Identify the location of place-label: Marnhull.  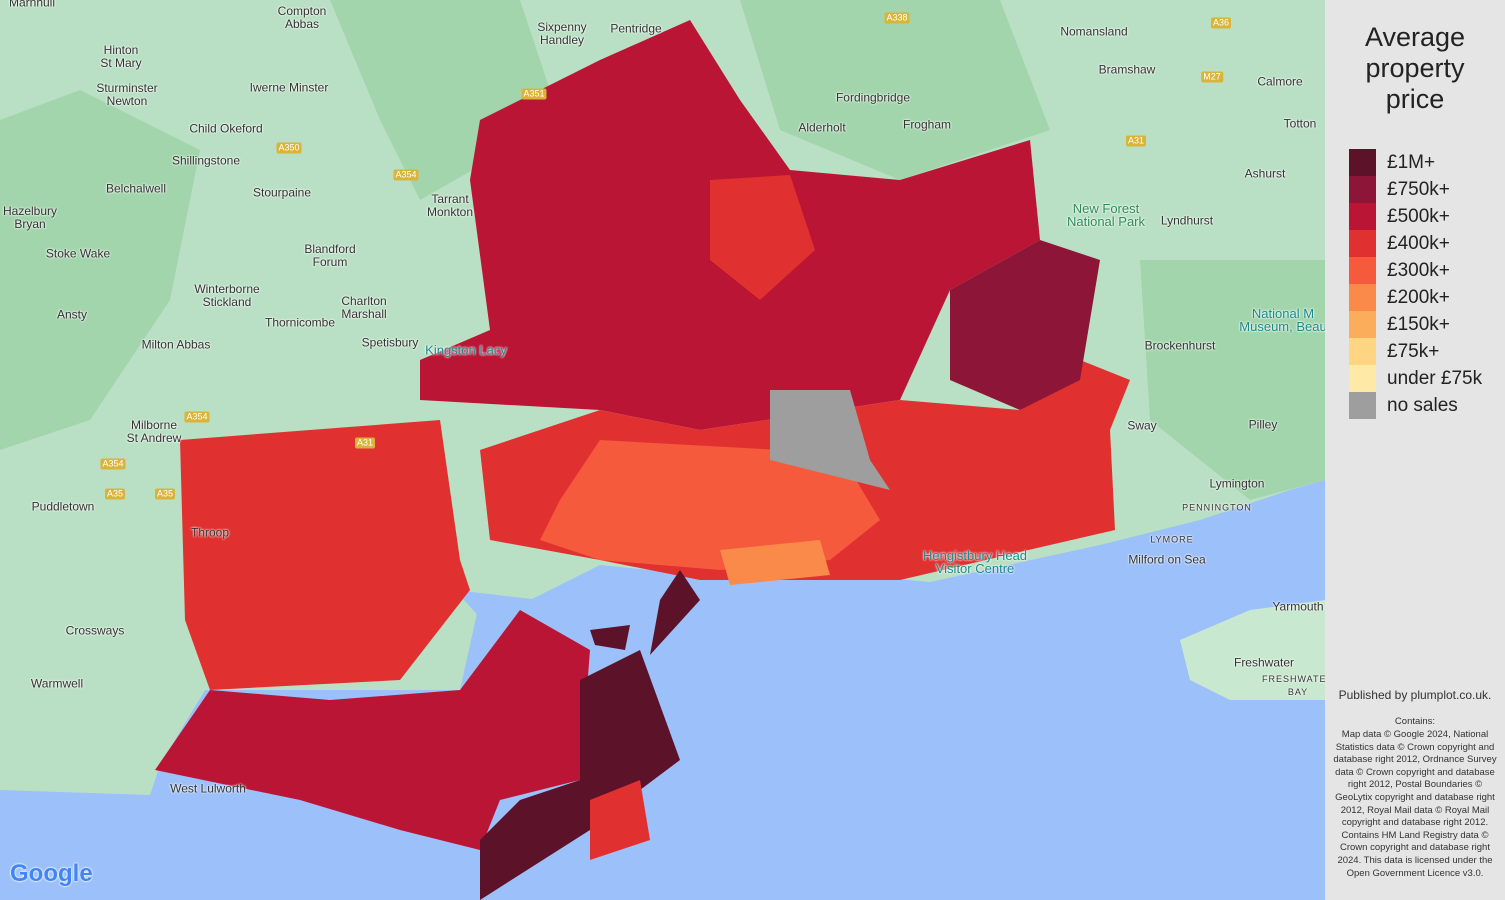
(32, 5).